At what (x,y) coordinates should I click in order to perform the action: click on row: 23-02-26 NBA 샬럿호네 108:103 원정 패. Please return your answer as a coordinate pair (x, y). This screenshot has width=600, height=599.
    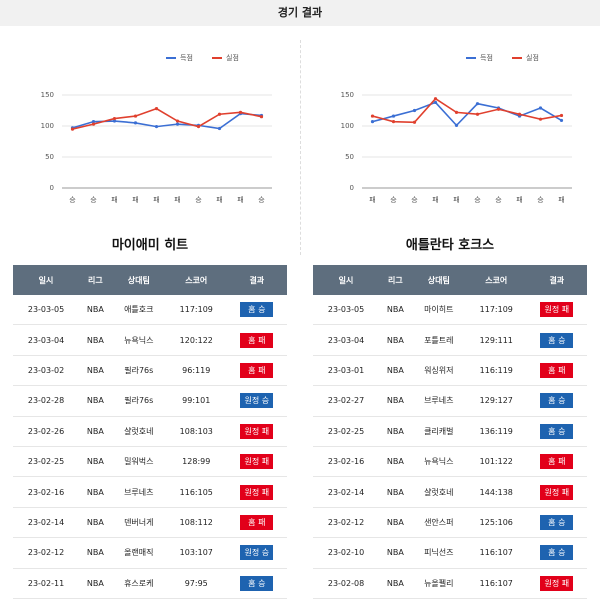
    Looking at the image, I should click on (150, 431).